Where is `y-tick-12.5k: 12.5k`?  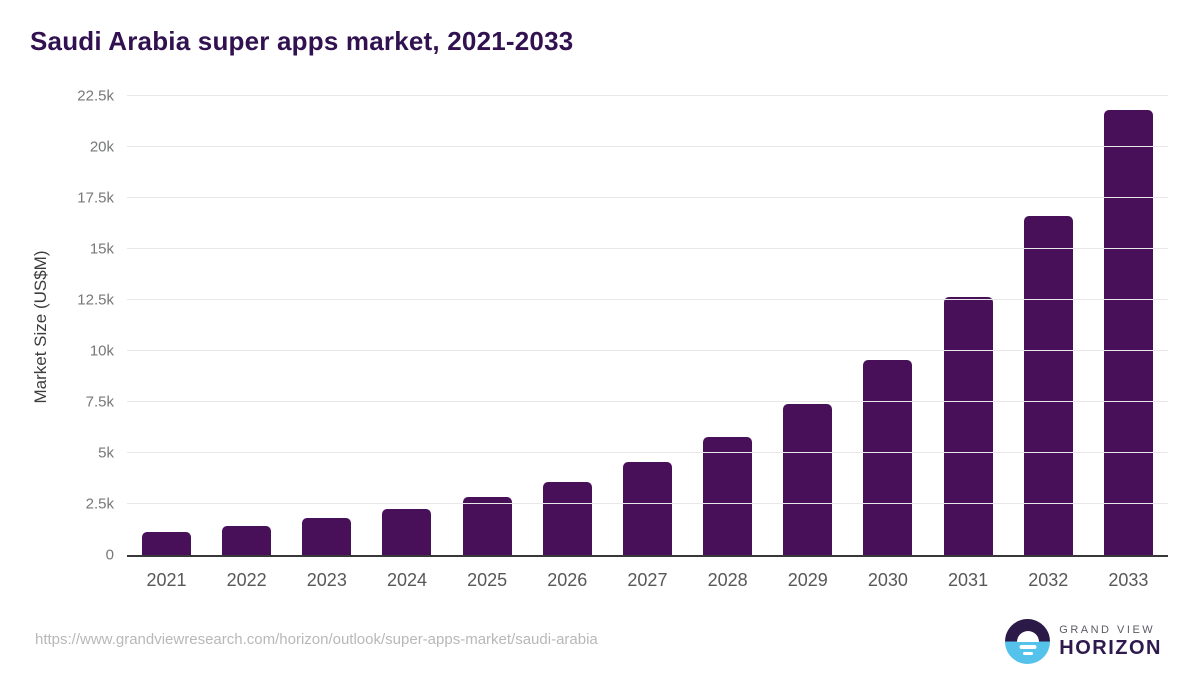
y-tick-12.5k: 12.5k is located at coordinates (95, 300).